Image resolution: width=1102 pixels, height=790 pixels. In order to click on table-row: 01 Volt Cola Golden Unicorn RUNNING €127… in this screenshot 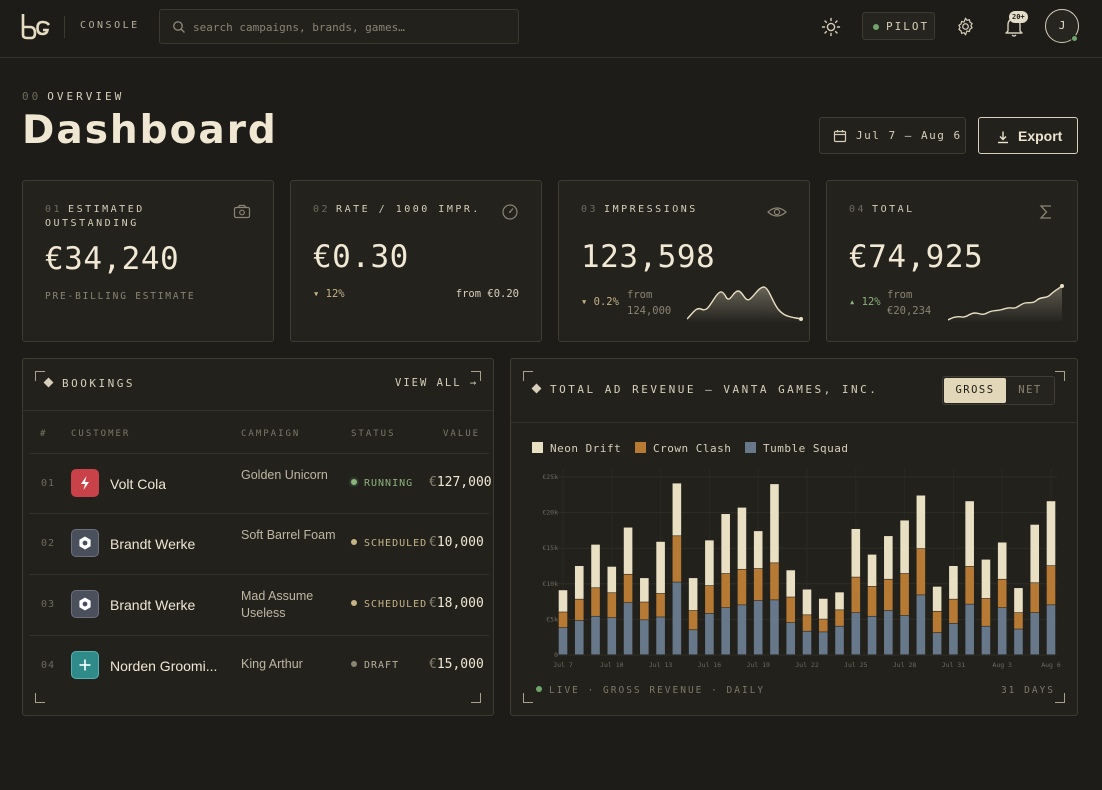, I will do `click(260, 483)`.